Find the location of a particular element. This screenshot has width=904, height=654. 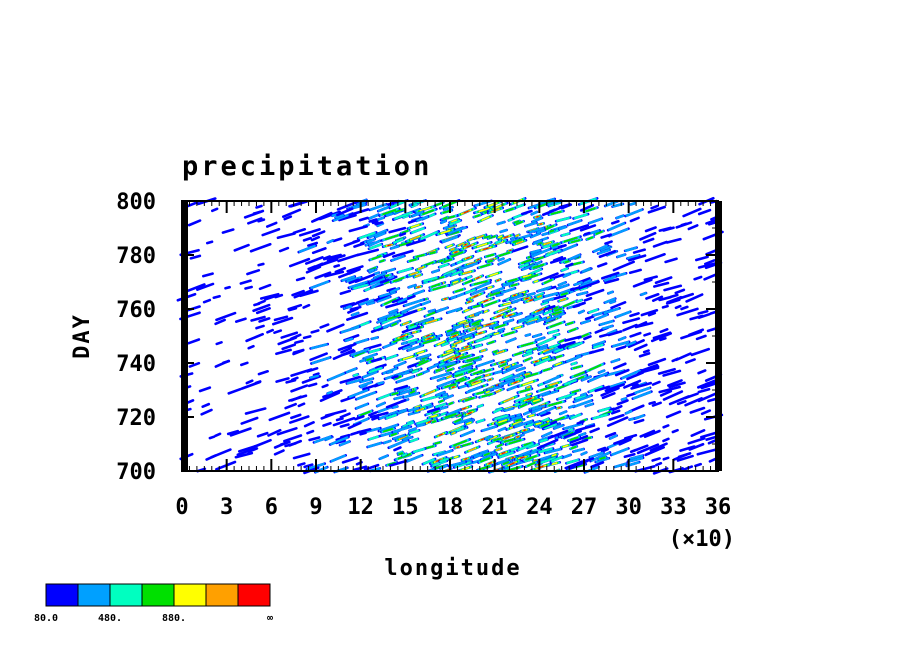

x-tick-label: 9 is located at coordinates (315, 507).